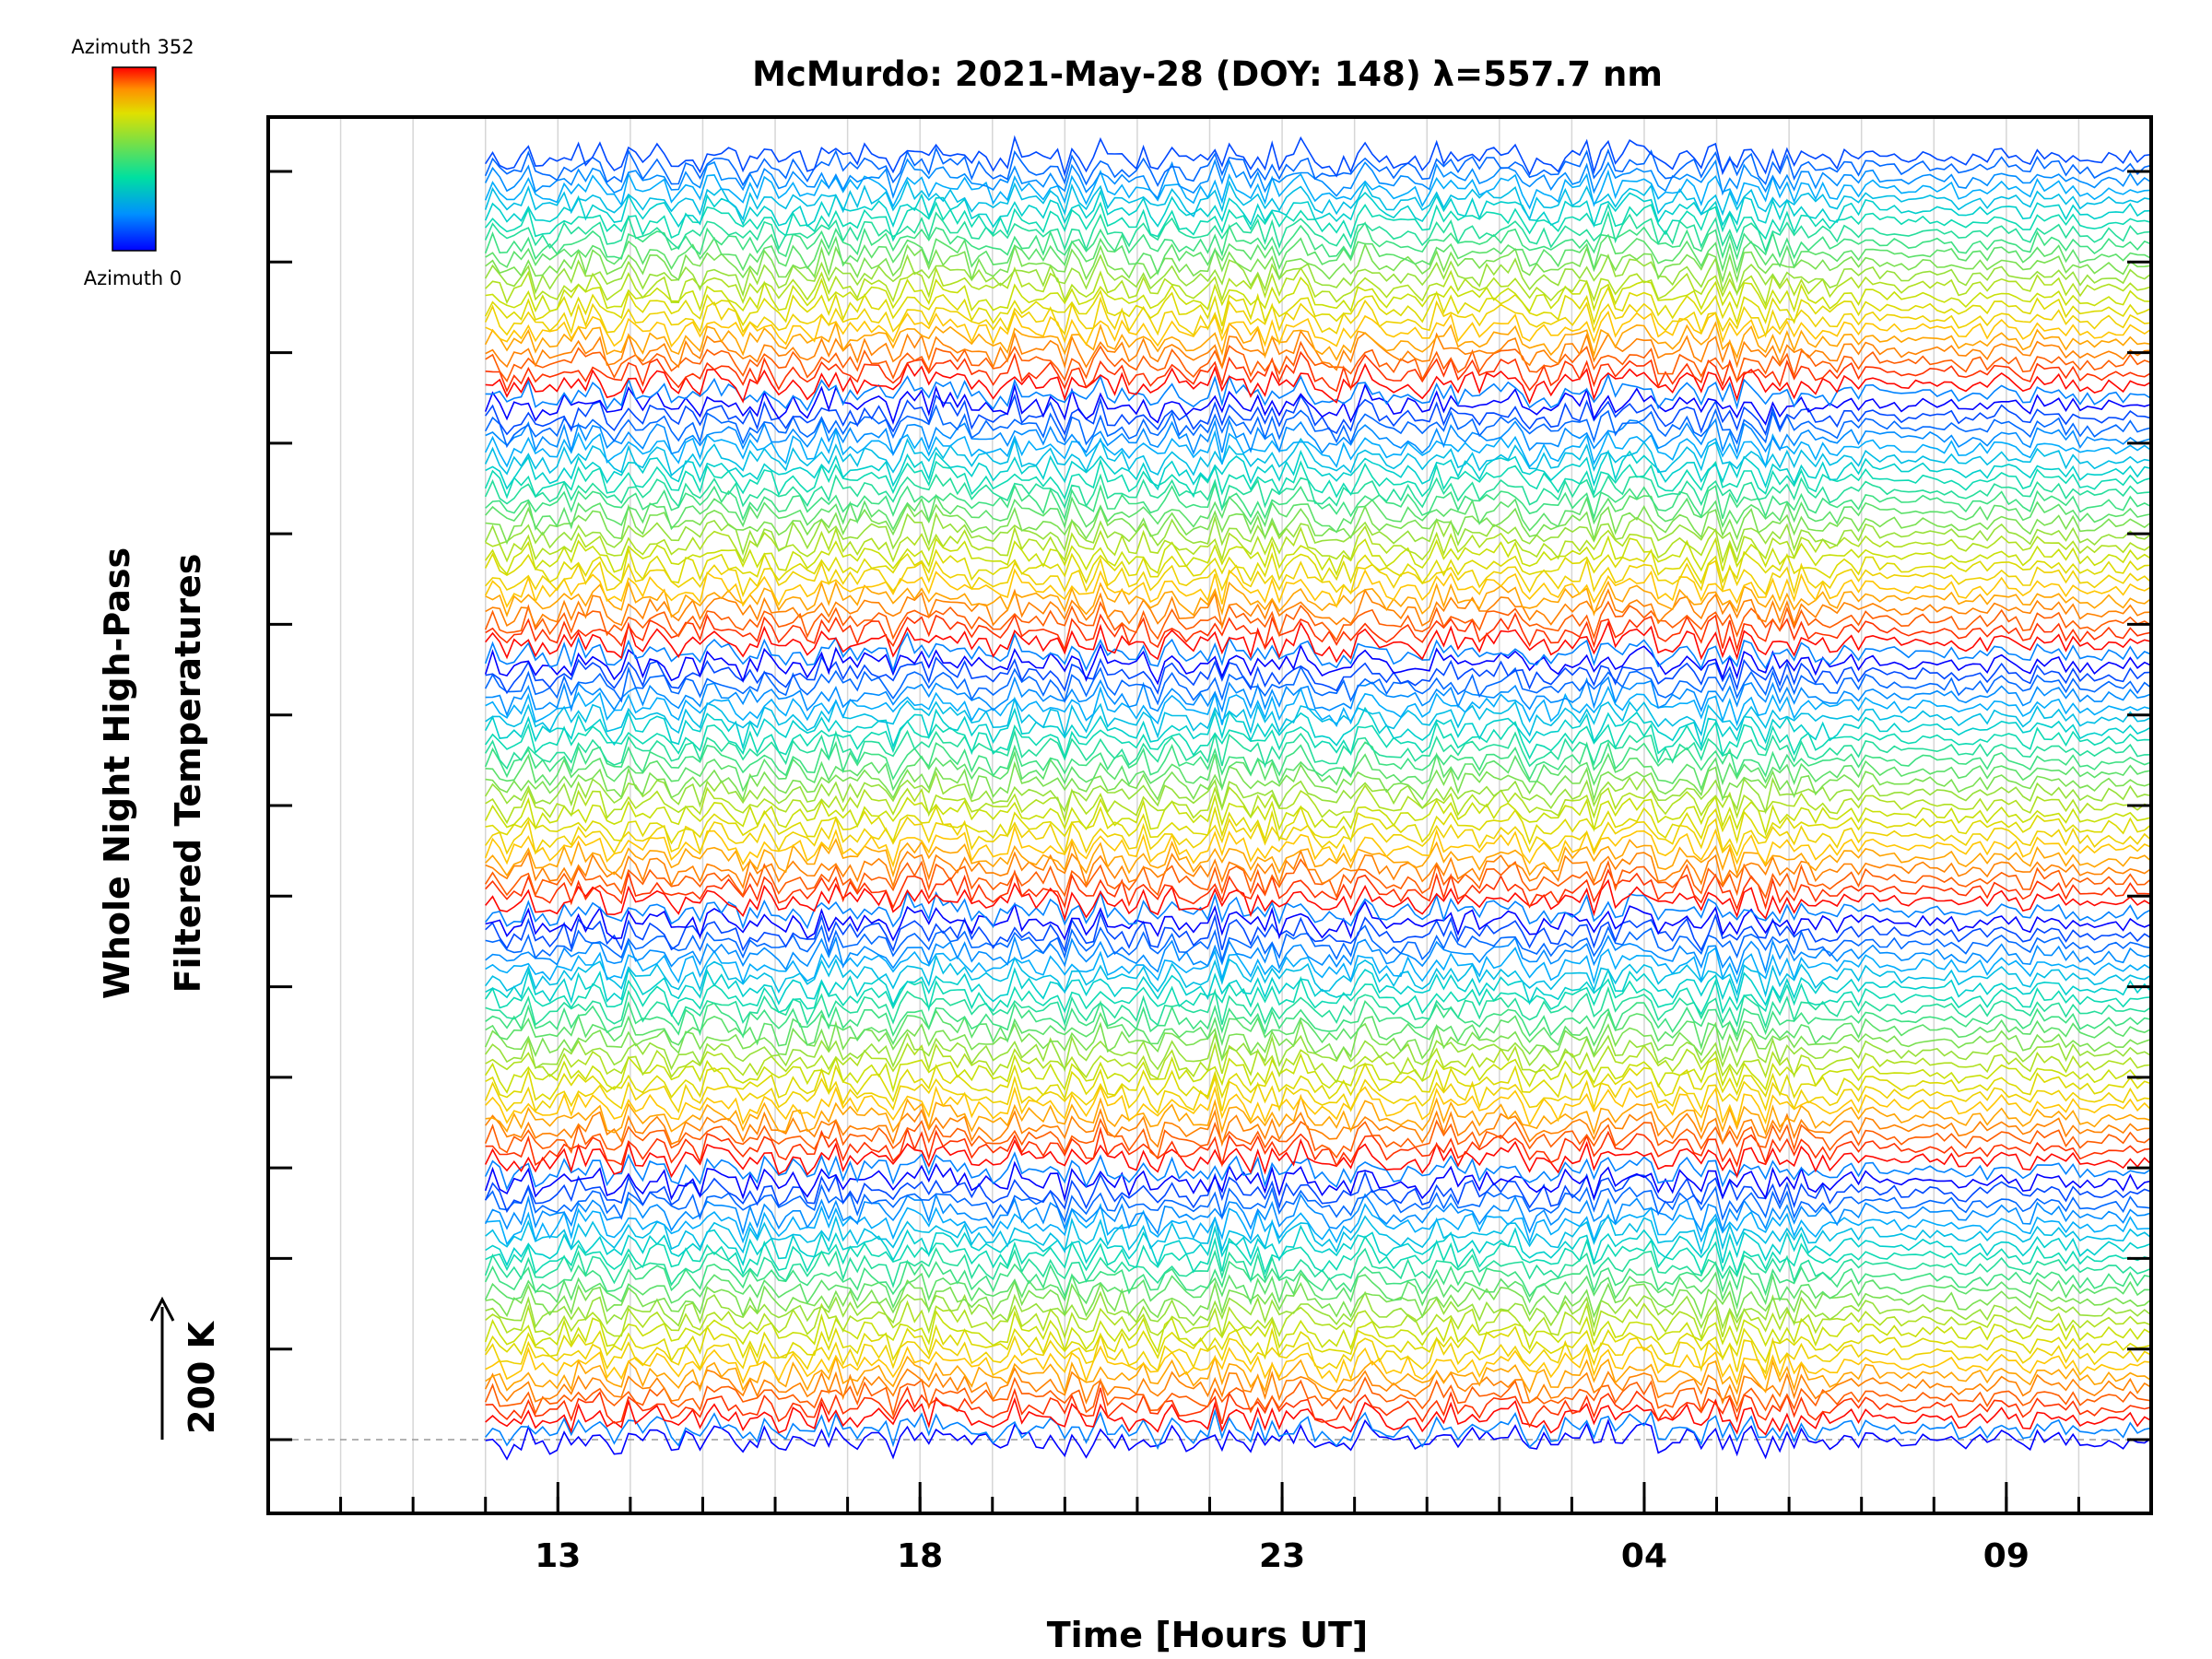 The width and height of the screenshot is (2212, 1659). Describe the element at coordinates (133, 278) in the screenshot. I see `legend-bottom-label: Azimuth 0` at that location.